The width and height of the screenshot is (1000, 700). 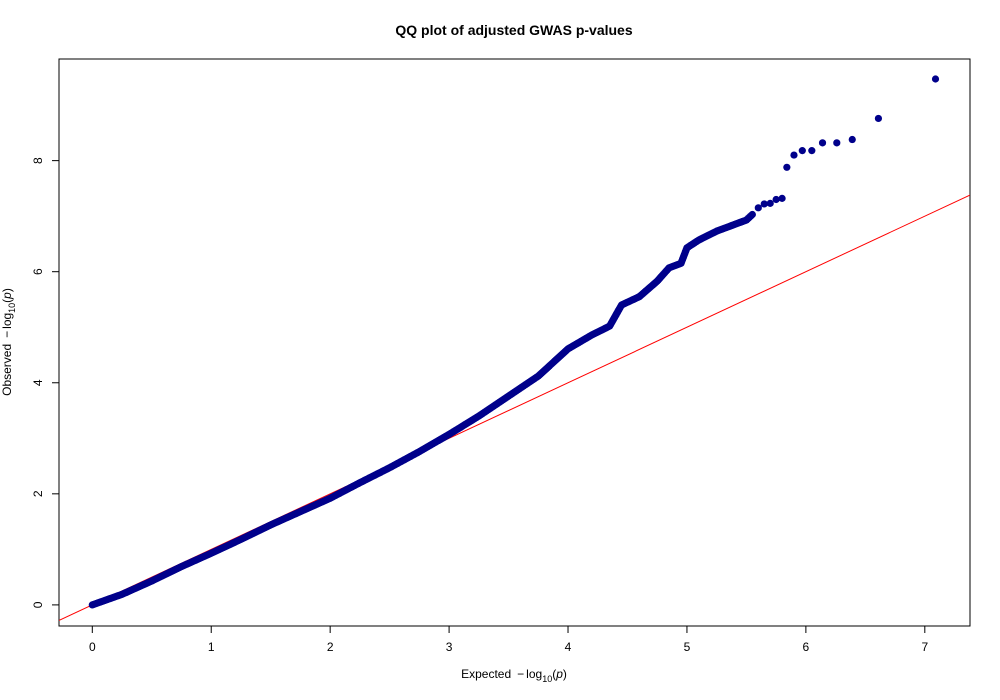 What do you see at coordinates (7, 321) in the screenshot?
I see `y-axis-label-log: log` at bounding box center [7, 321].